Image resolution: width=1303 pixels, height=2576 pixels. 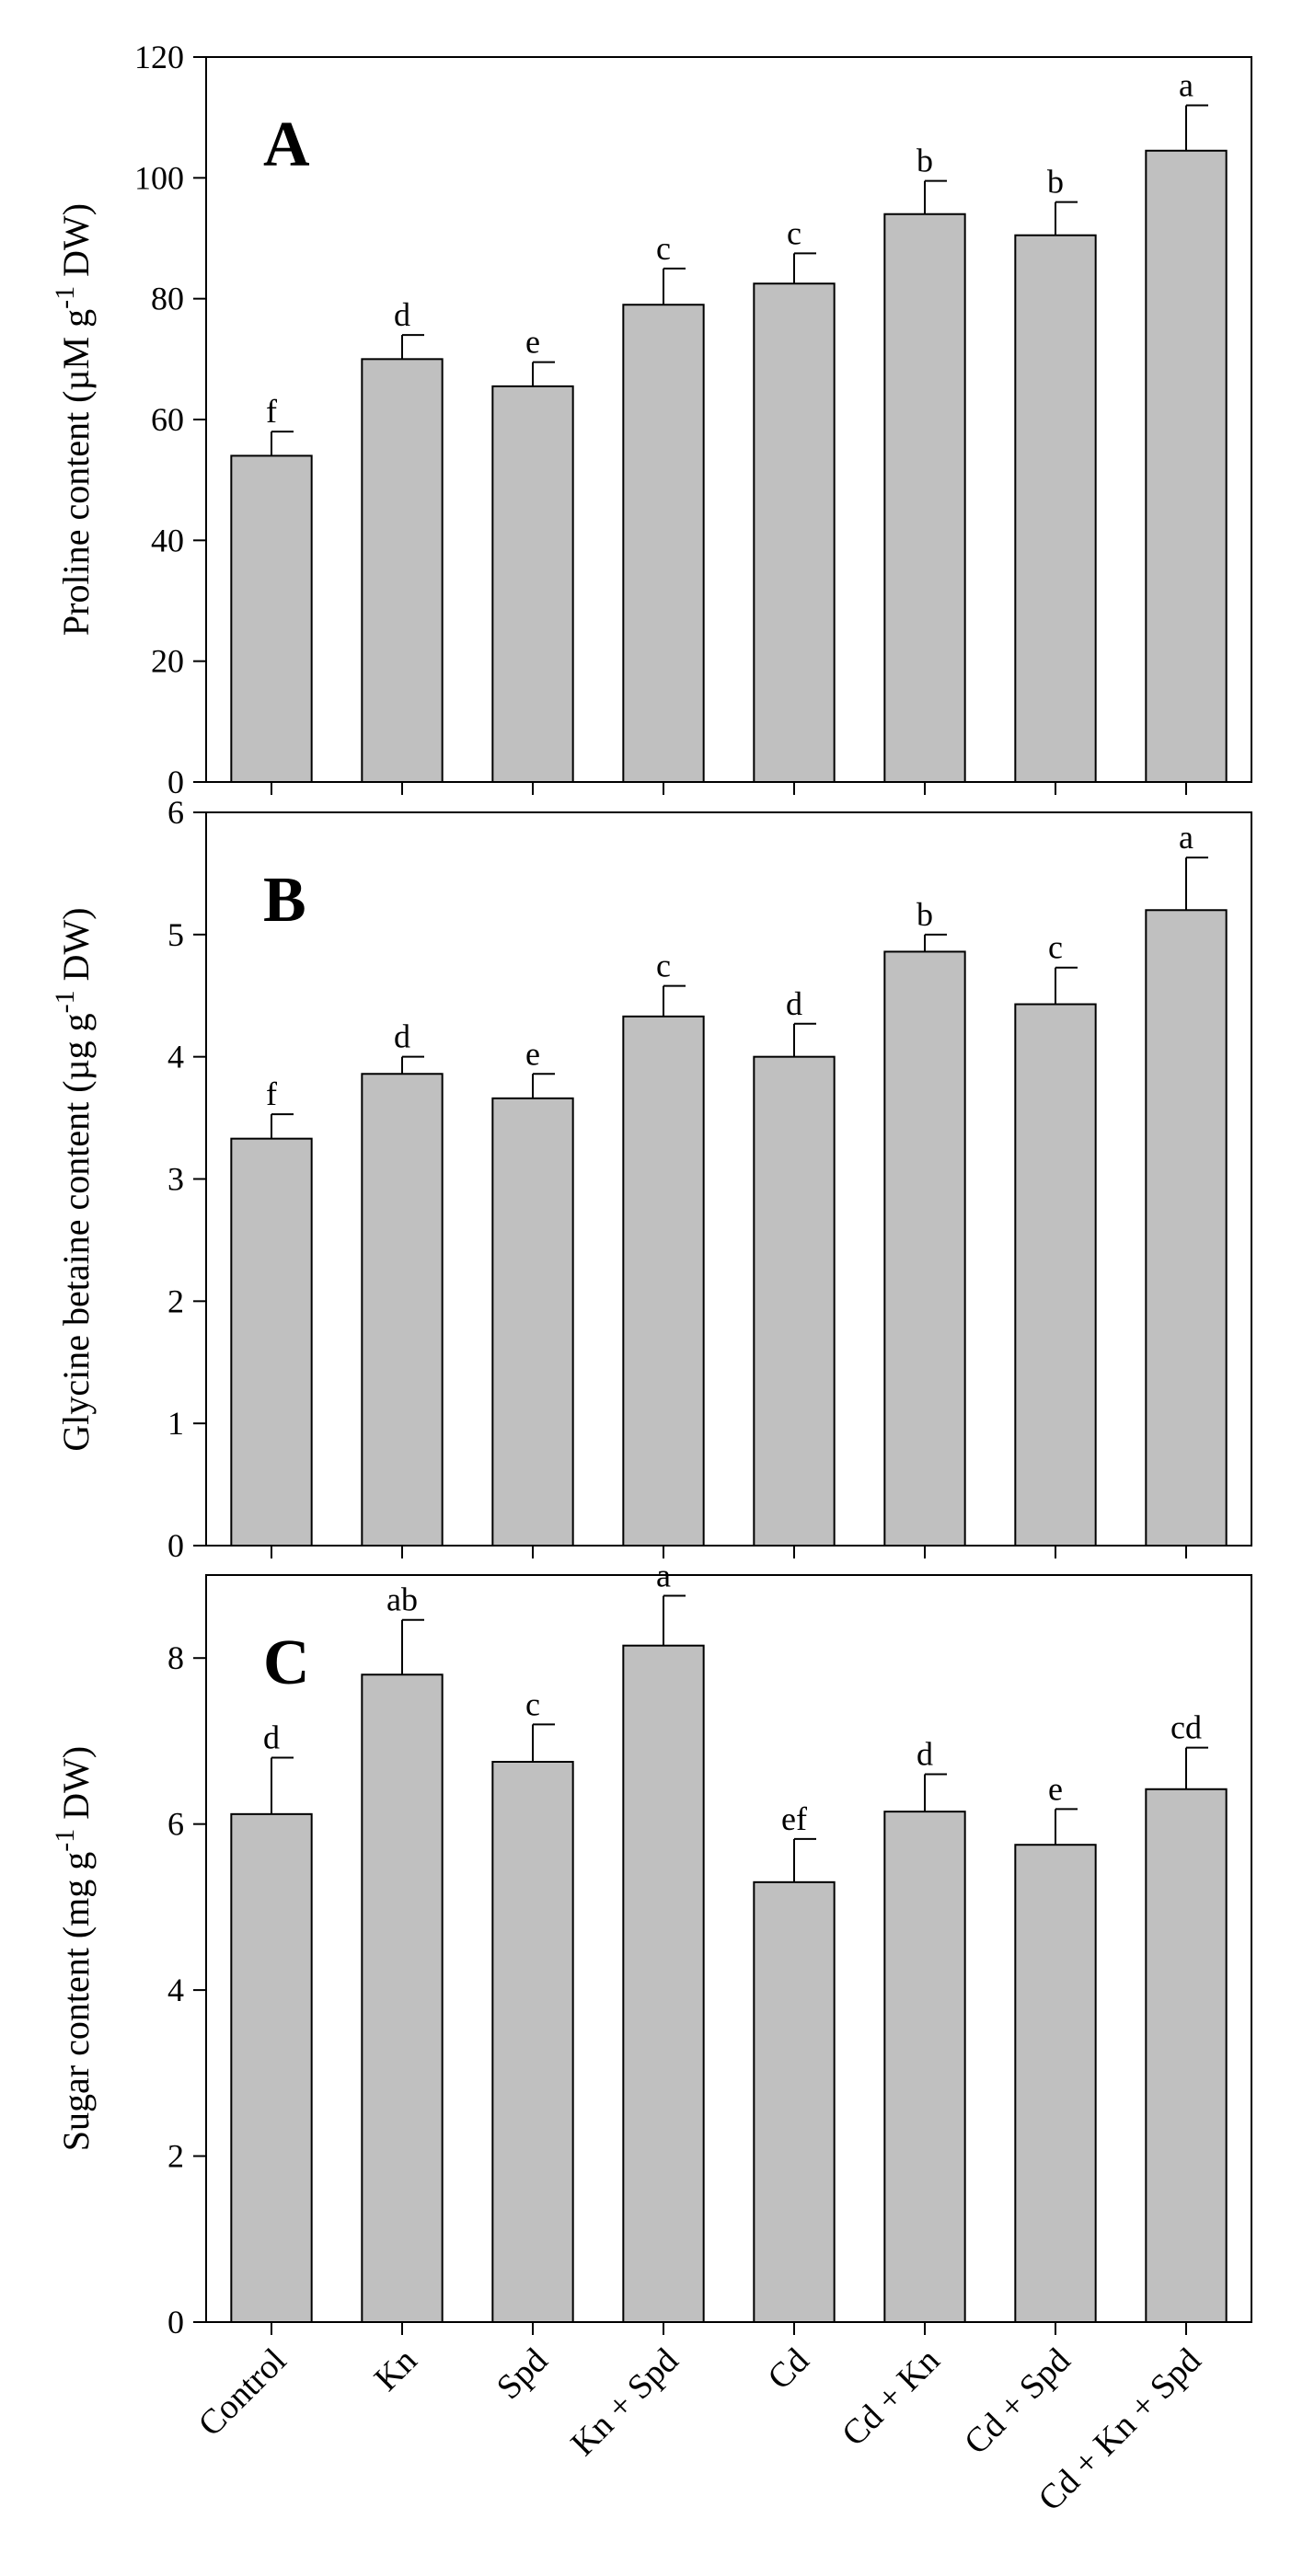 What do you see at coordinates (402, 1599) in the screenshot?
I see `significance-letter: ab` at bounding box center [402, 1599].